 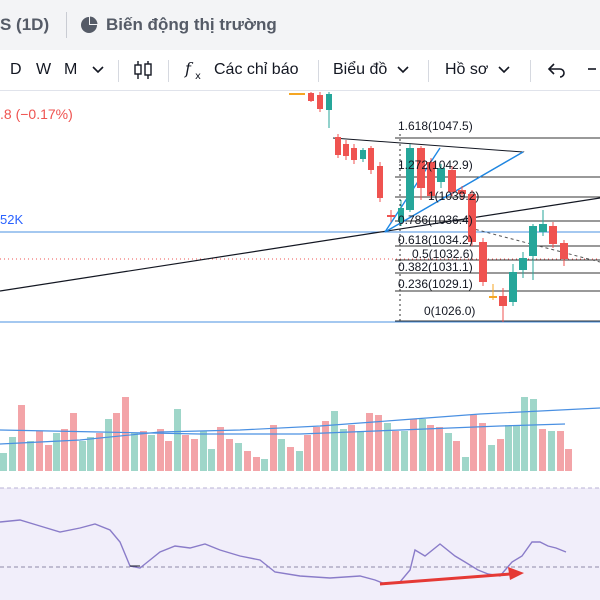 I want to click on fib-label: 0(1026.0), so click(x=449, y=311).